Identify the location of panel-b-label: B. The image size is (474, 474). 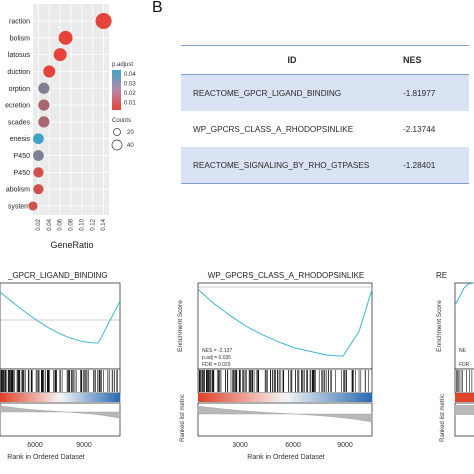
(157, 8).